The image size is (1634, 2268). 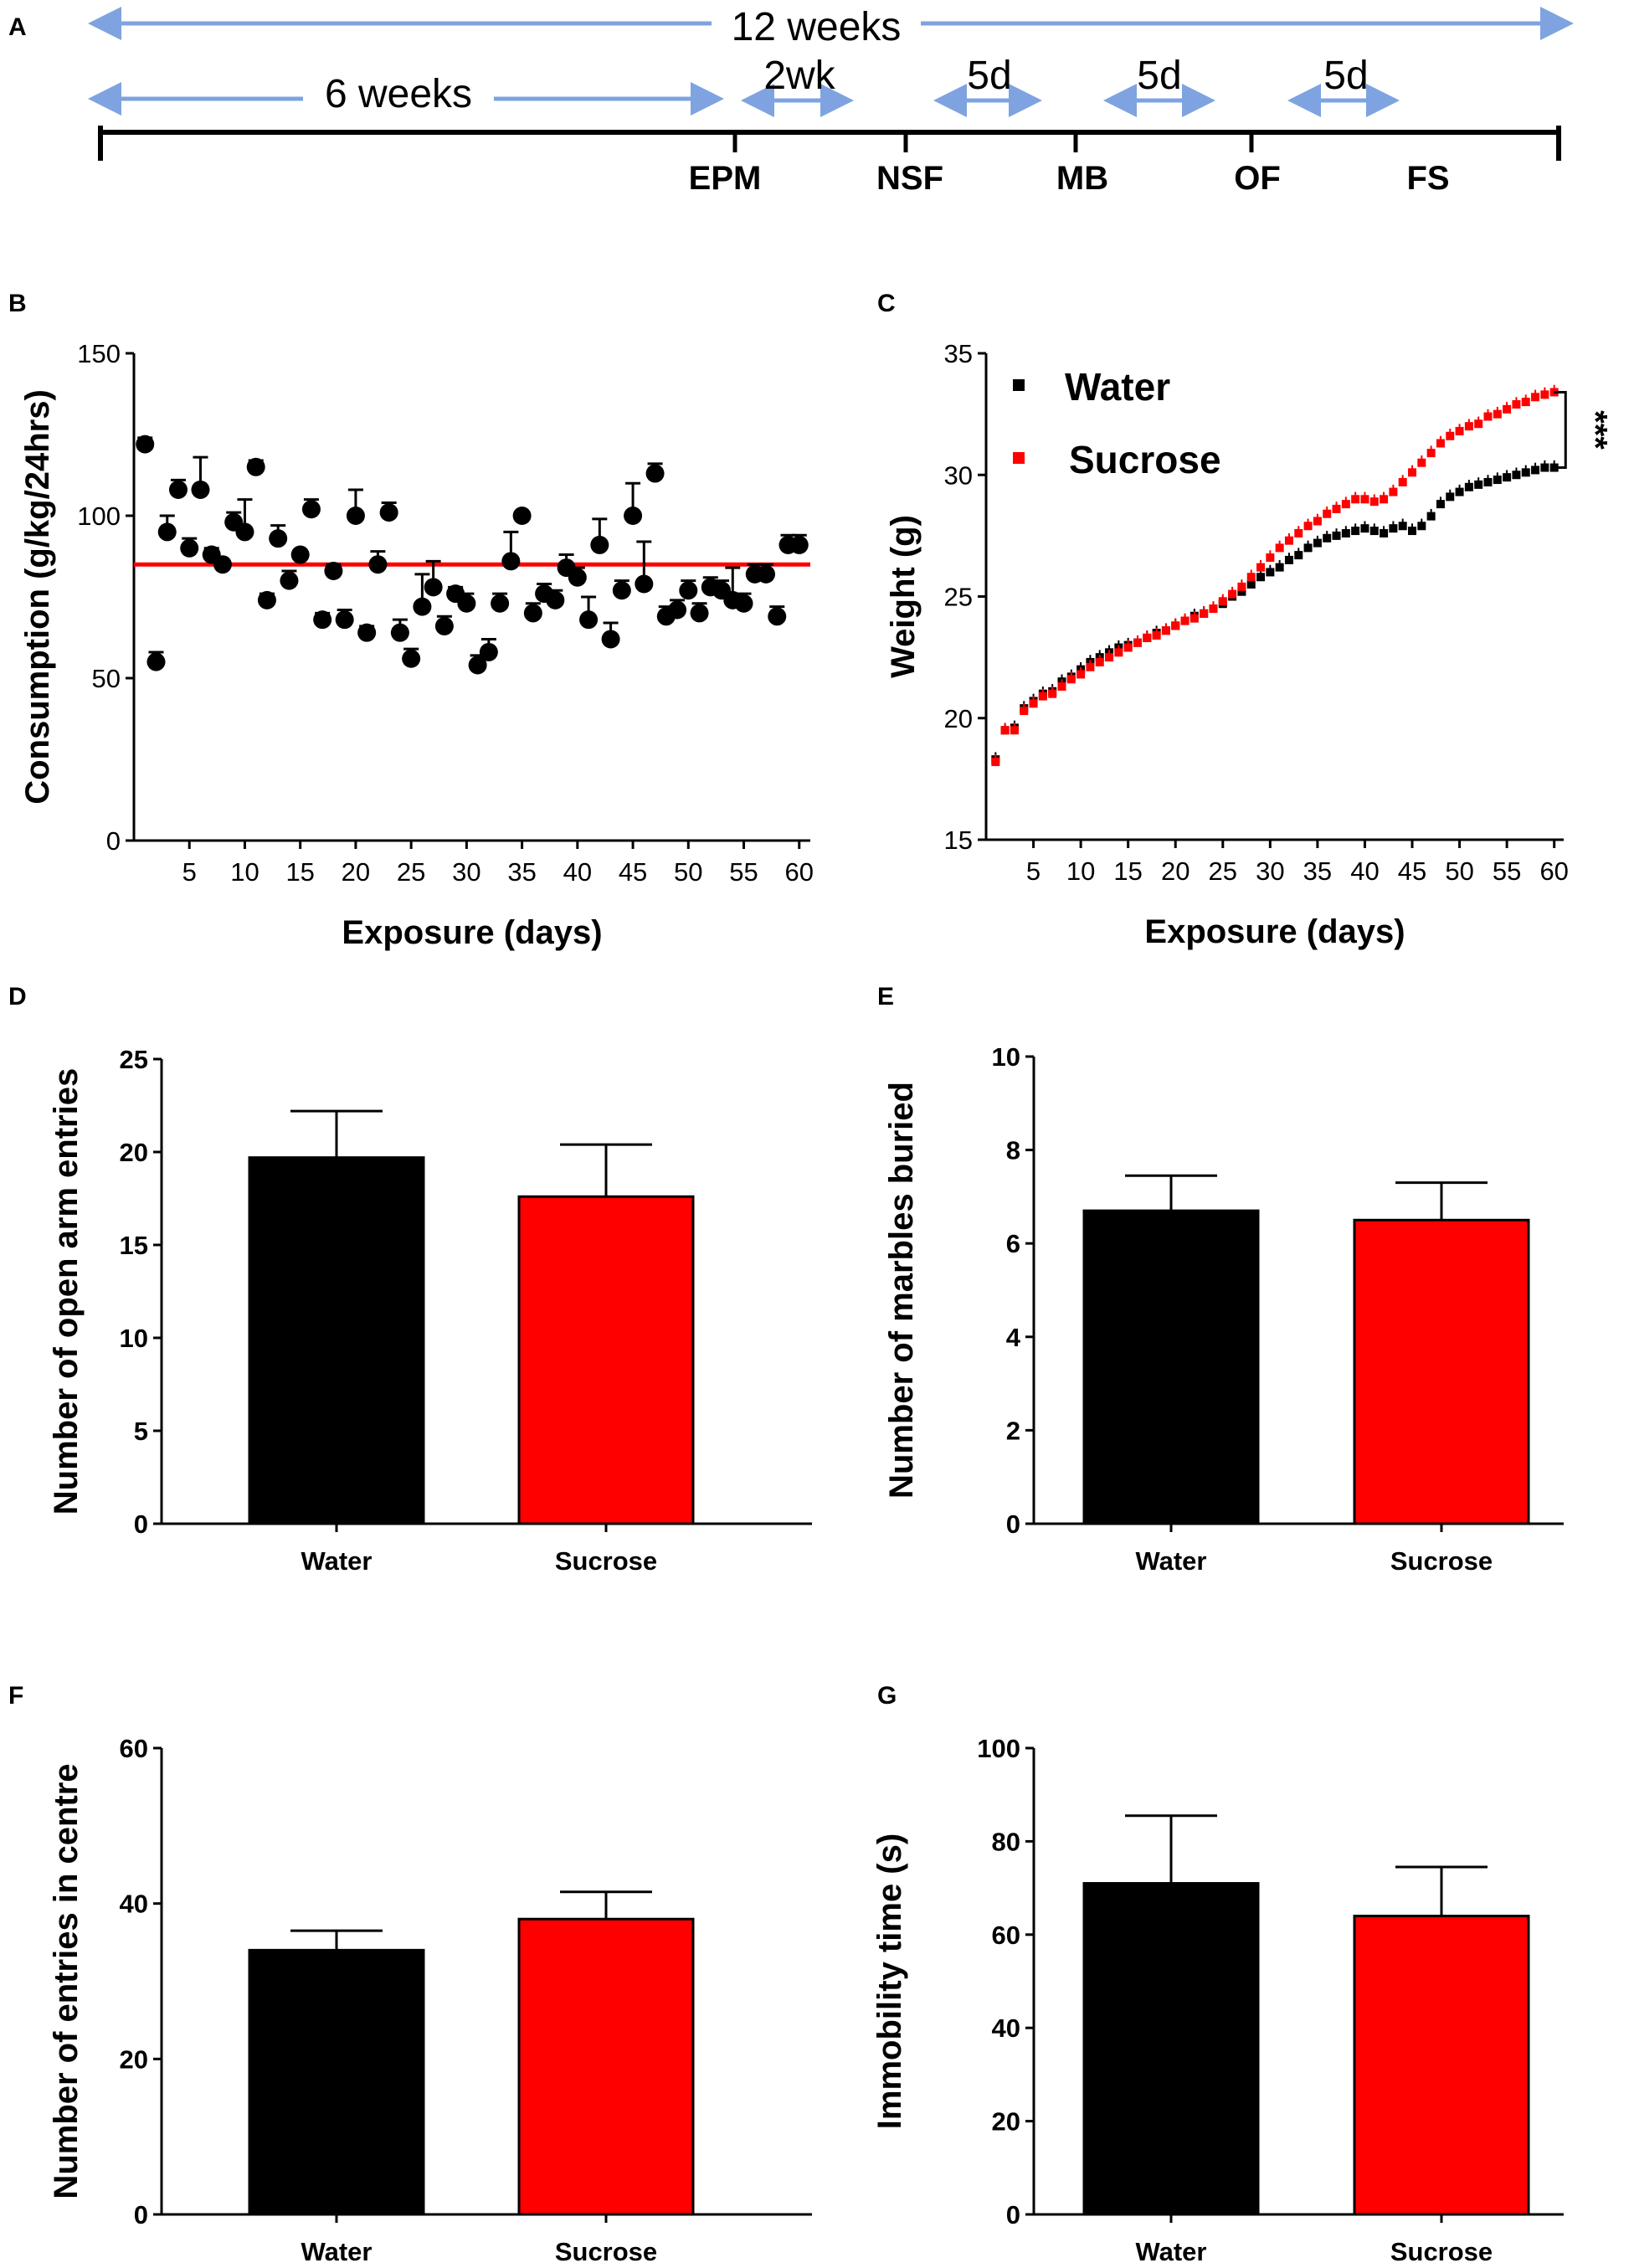 What do you see at coordinates (799, 872) in the screenshot?
I see `x-tick-label: 60` at bounding box center [799, 872].